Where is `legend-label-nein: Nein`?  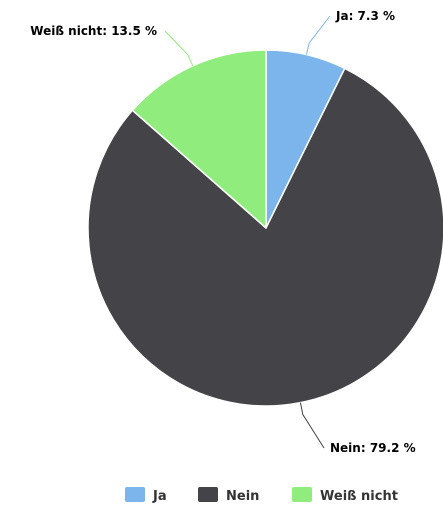 legend-label-nein: Nein is located at coordinates (242, 496).